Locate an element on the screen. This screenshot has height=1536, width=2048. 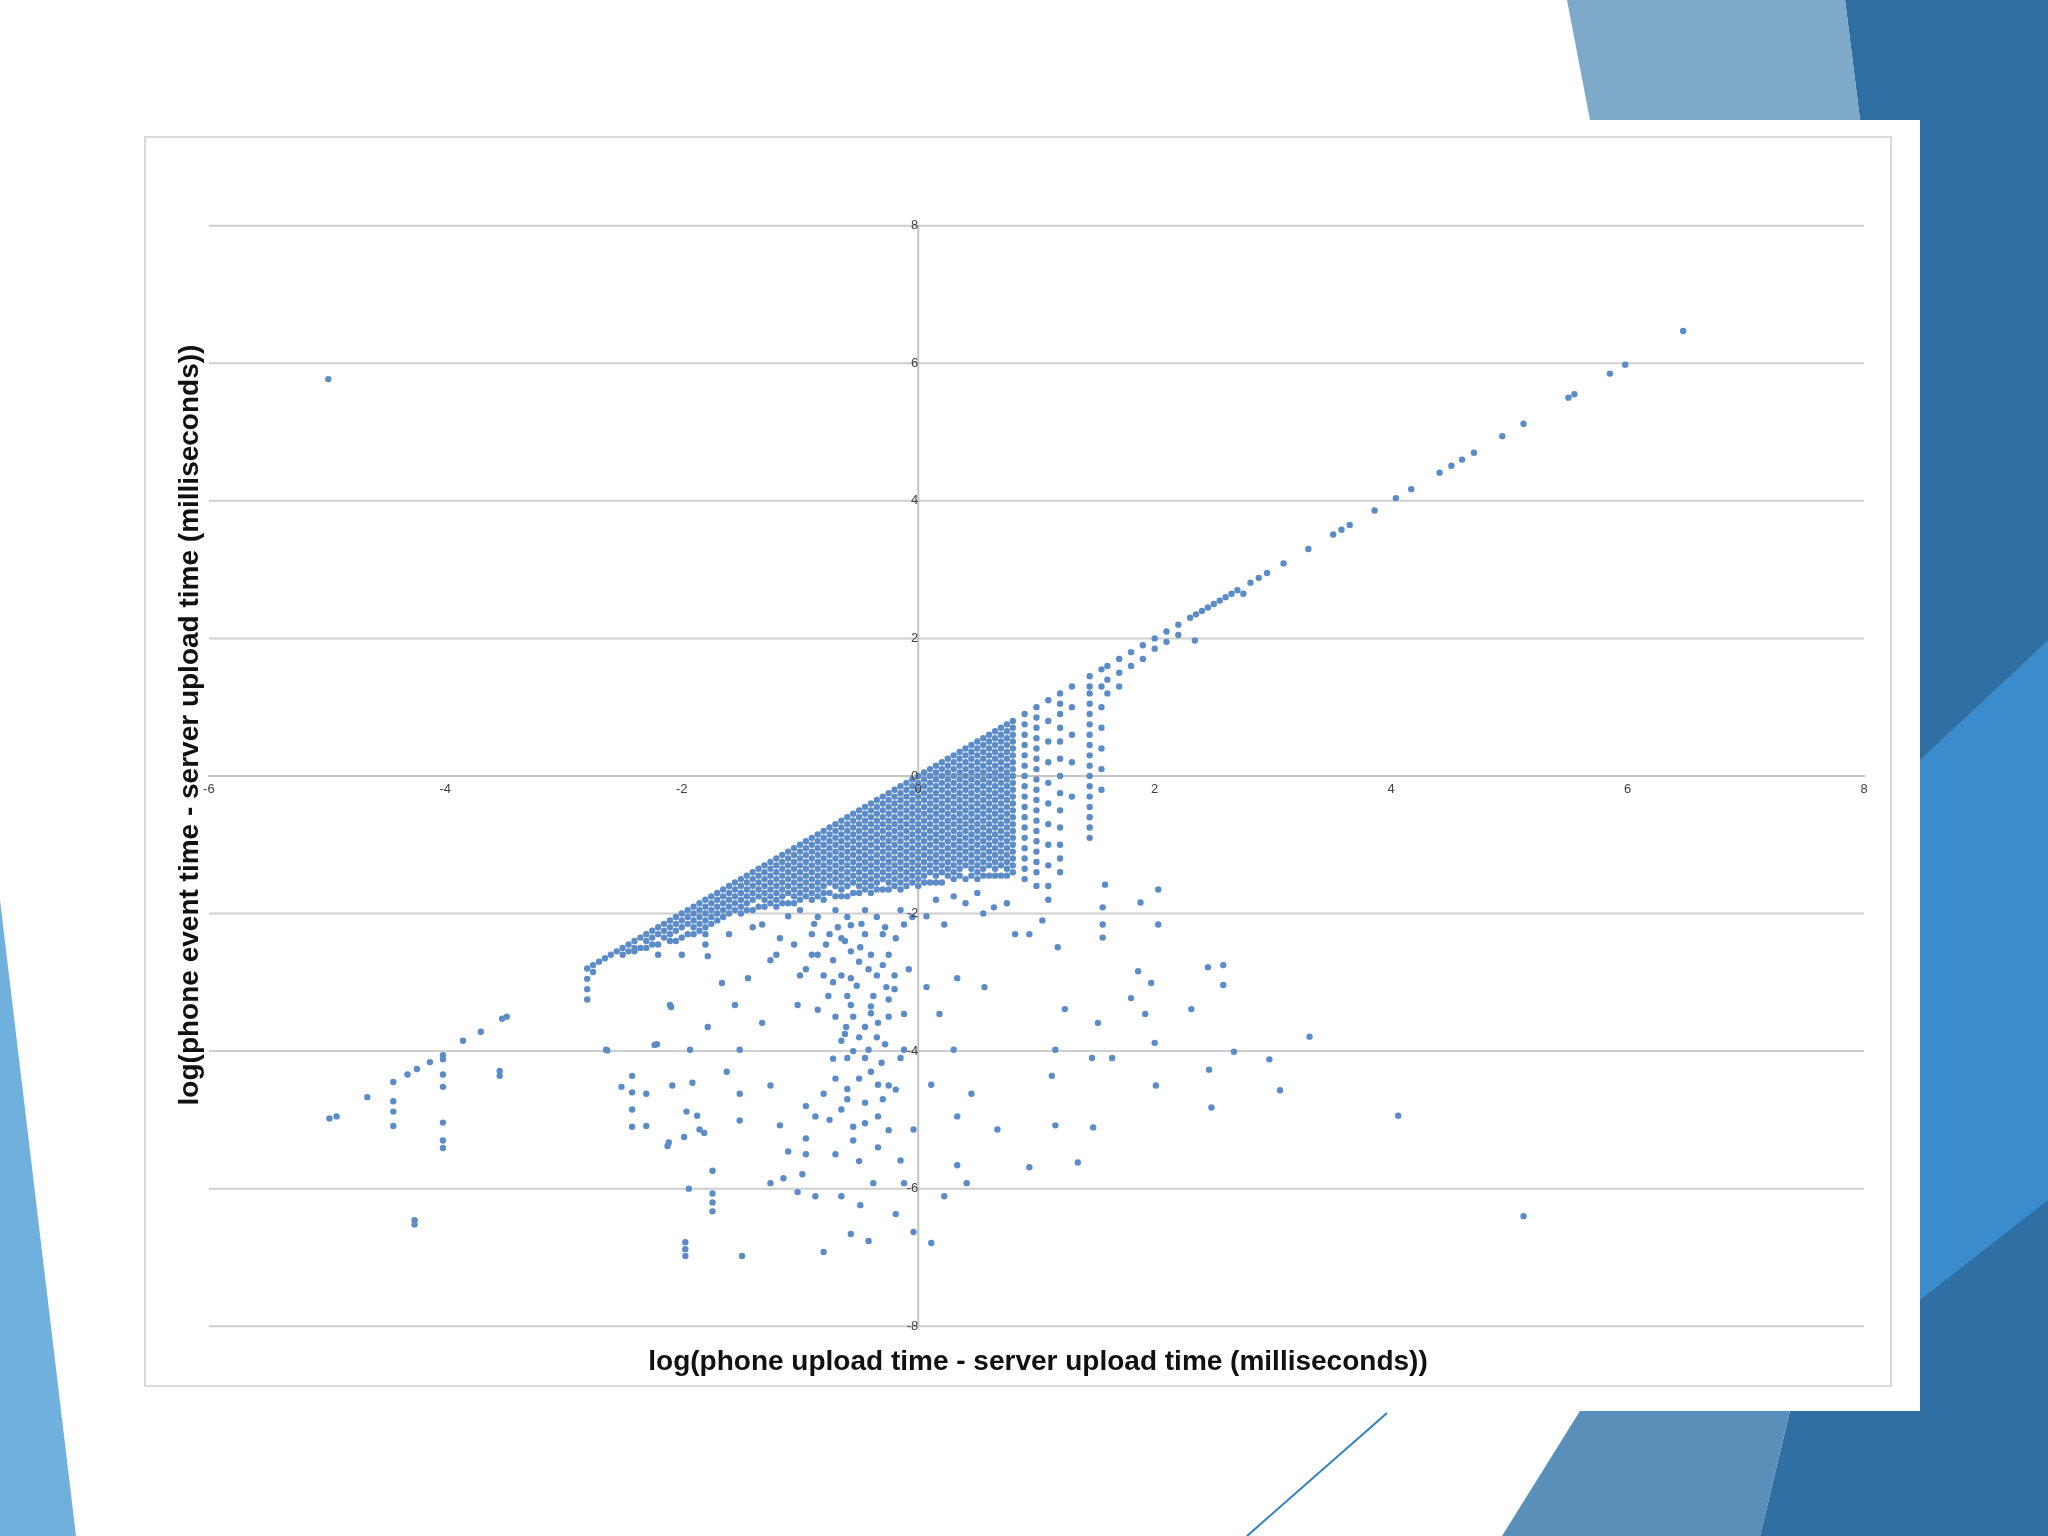
y-tick-label: -6 is located at coordinates (912, 1188).